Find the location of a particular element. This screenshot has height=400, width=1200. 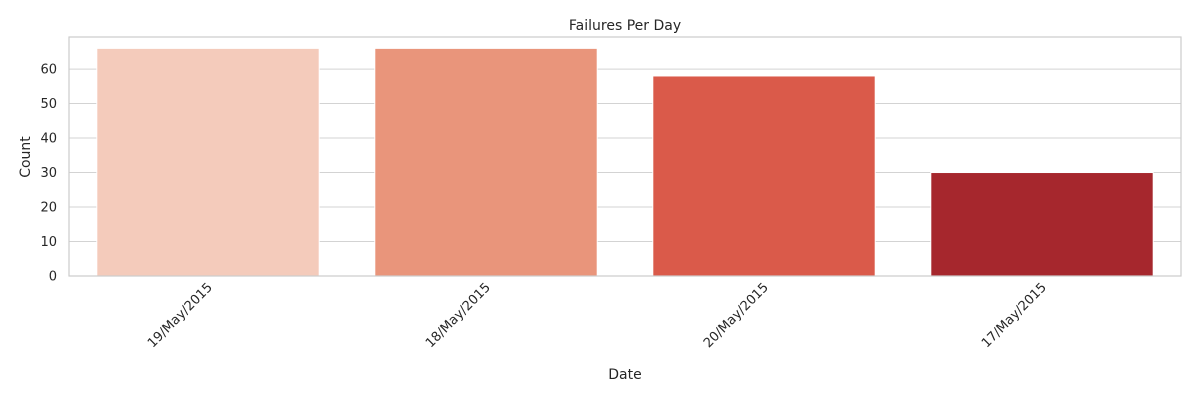

x-tick-label: 20/May/2015 is located at coordinates (736, 315).